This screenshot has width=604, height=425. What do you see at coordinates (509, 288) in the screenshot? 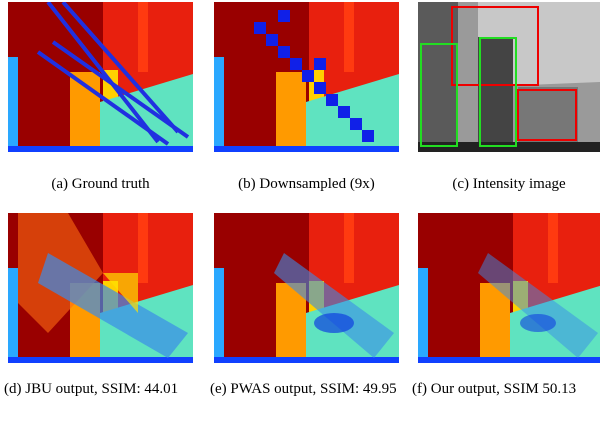
I see `our-output-image` at bounding box center [509, 288].